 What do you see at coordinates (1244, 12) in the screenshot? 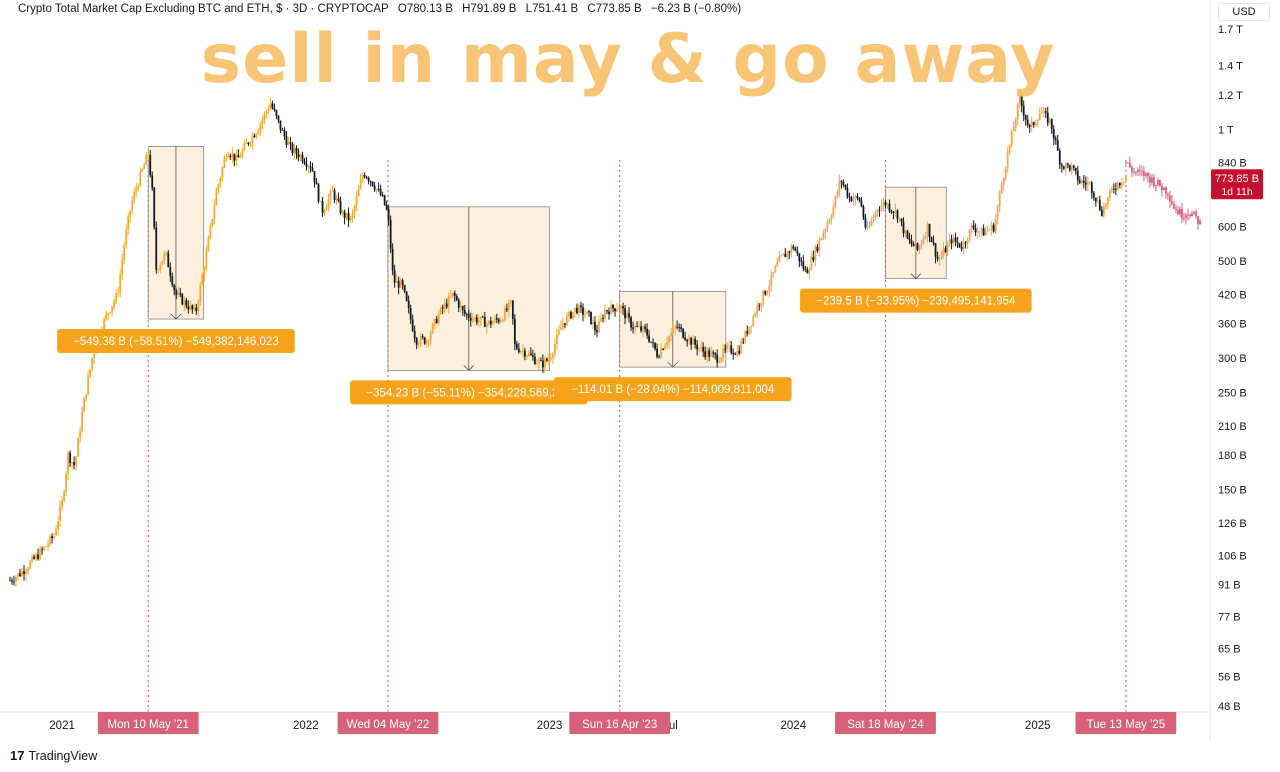
I see `currency-button: USD` at bounding box center [1244, 12].